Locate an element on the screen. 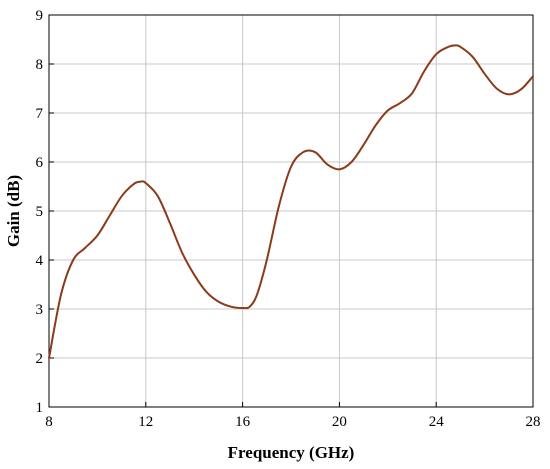  y-tick-label: 5 is located at coordinates (40, 212).